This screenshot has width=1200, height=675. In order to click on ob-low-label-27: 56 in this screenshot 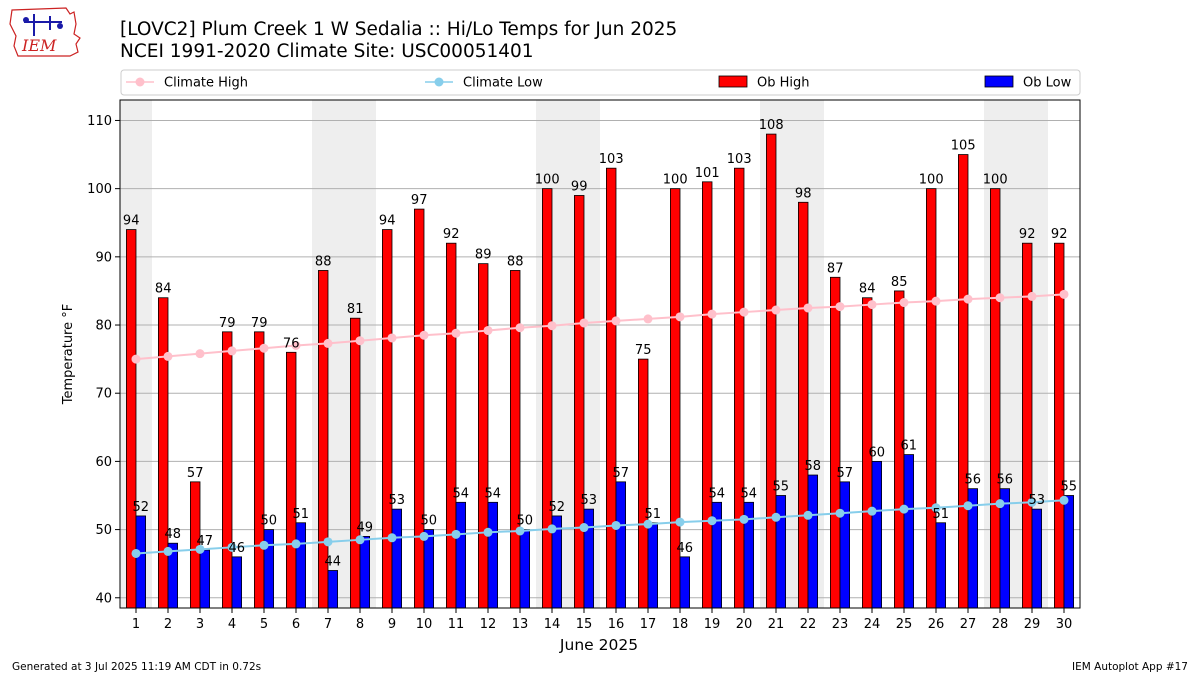, I will do `click(973, 480)`.